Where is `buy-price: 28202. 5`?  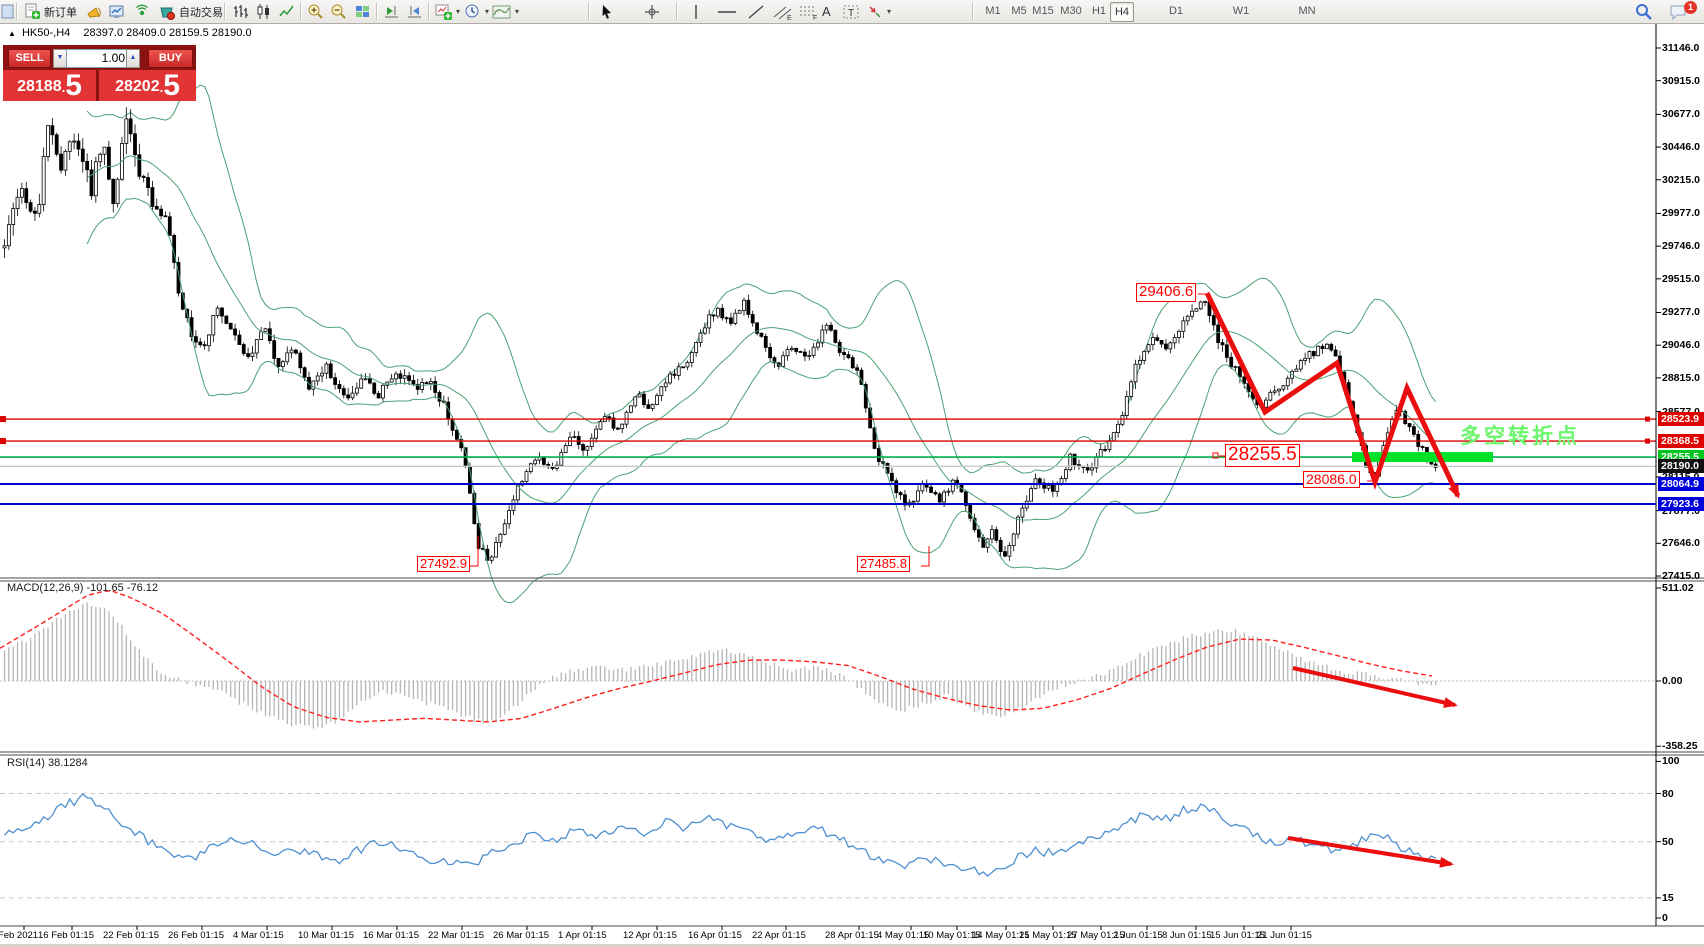 buy-price: 28202. 5 is located at coordinates (147, 85).